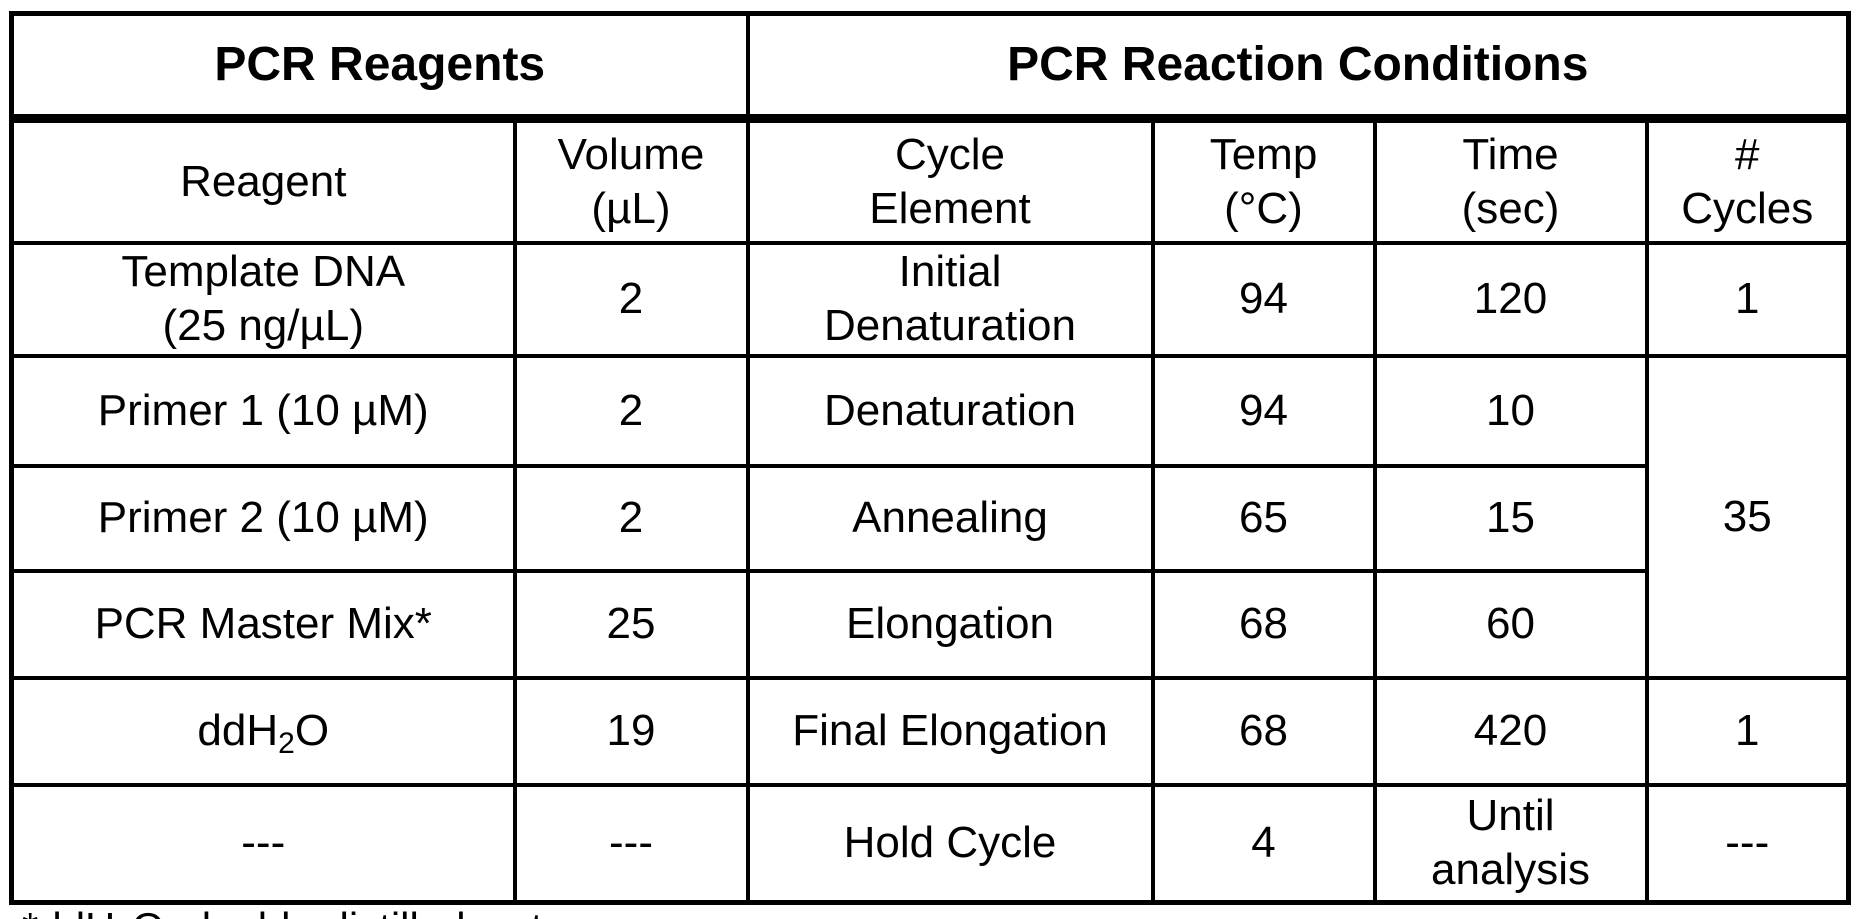 The height and width of the screenshot is (919, 1856). Describe the element at coordinates (1263, 299) in the screenshot. I see `cell-temp-initial-denaturation: 94` at that location.